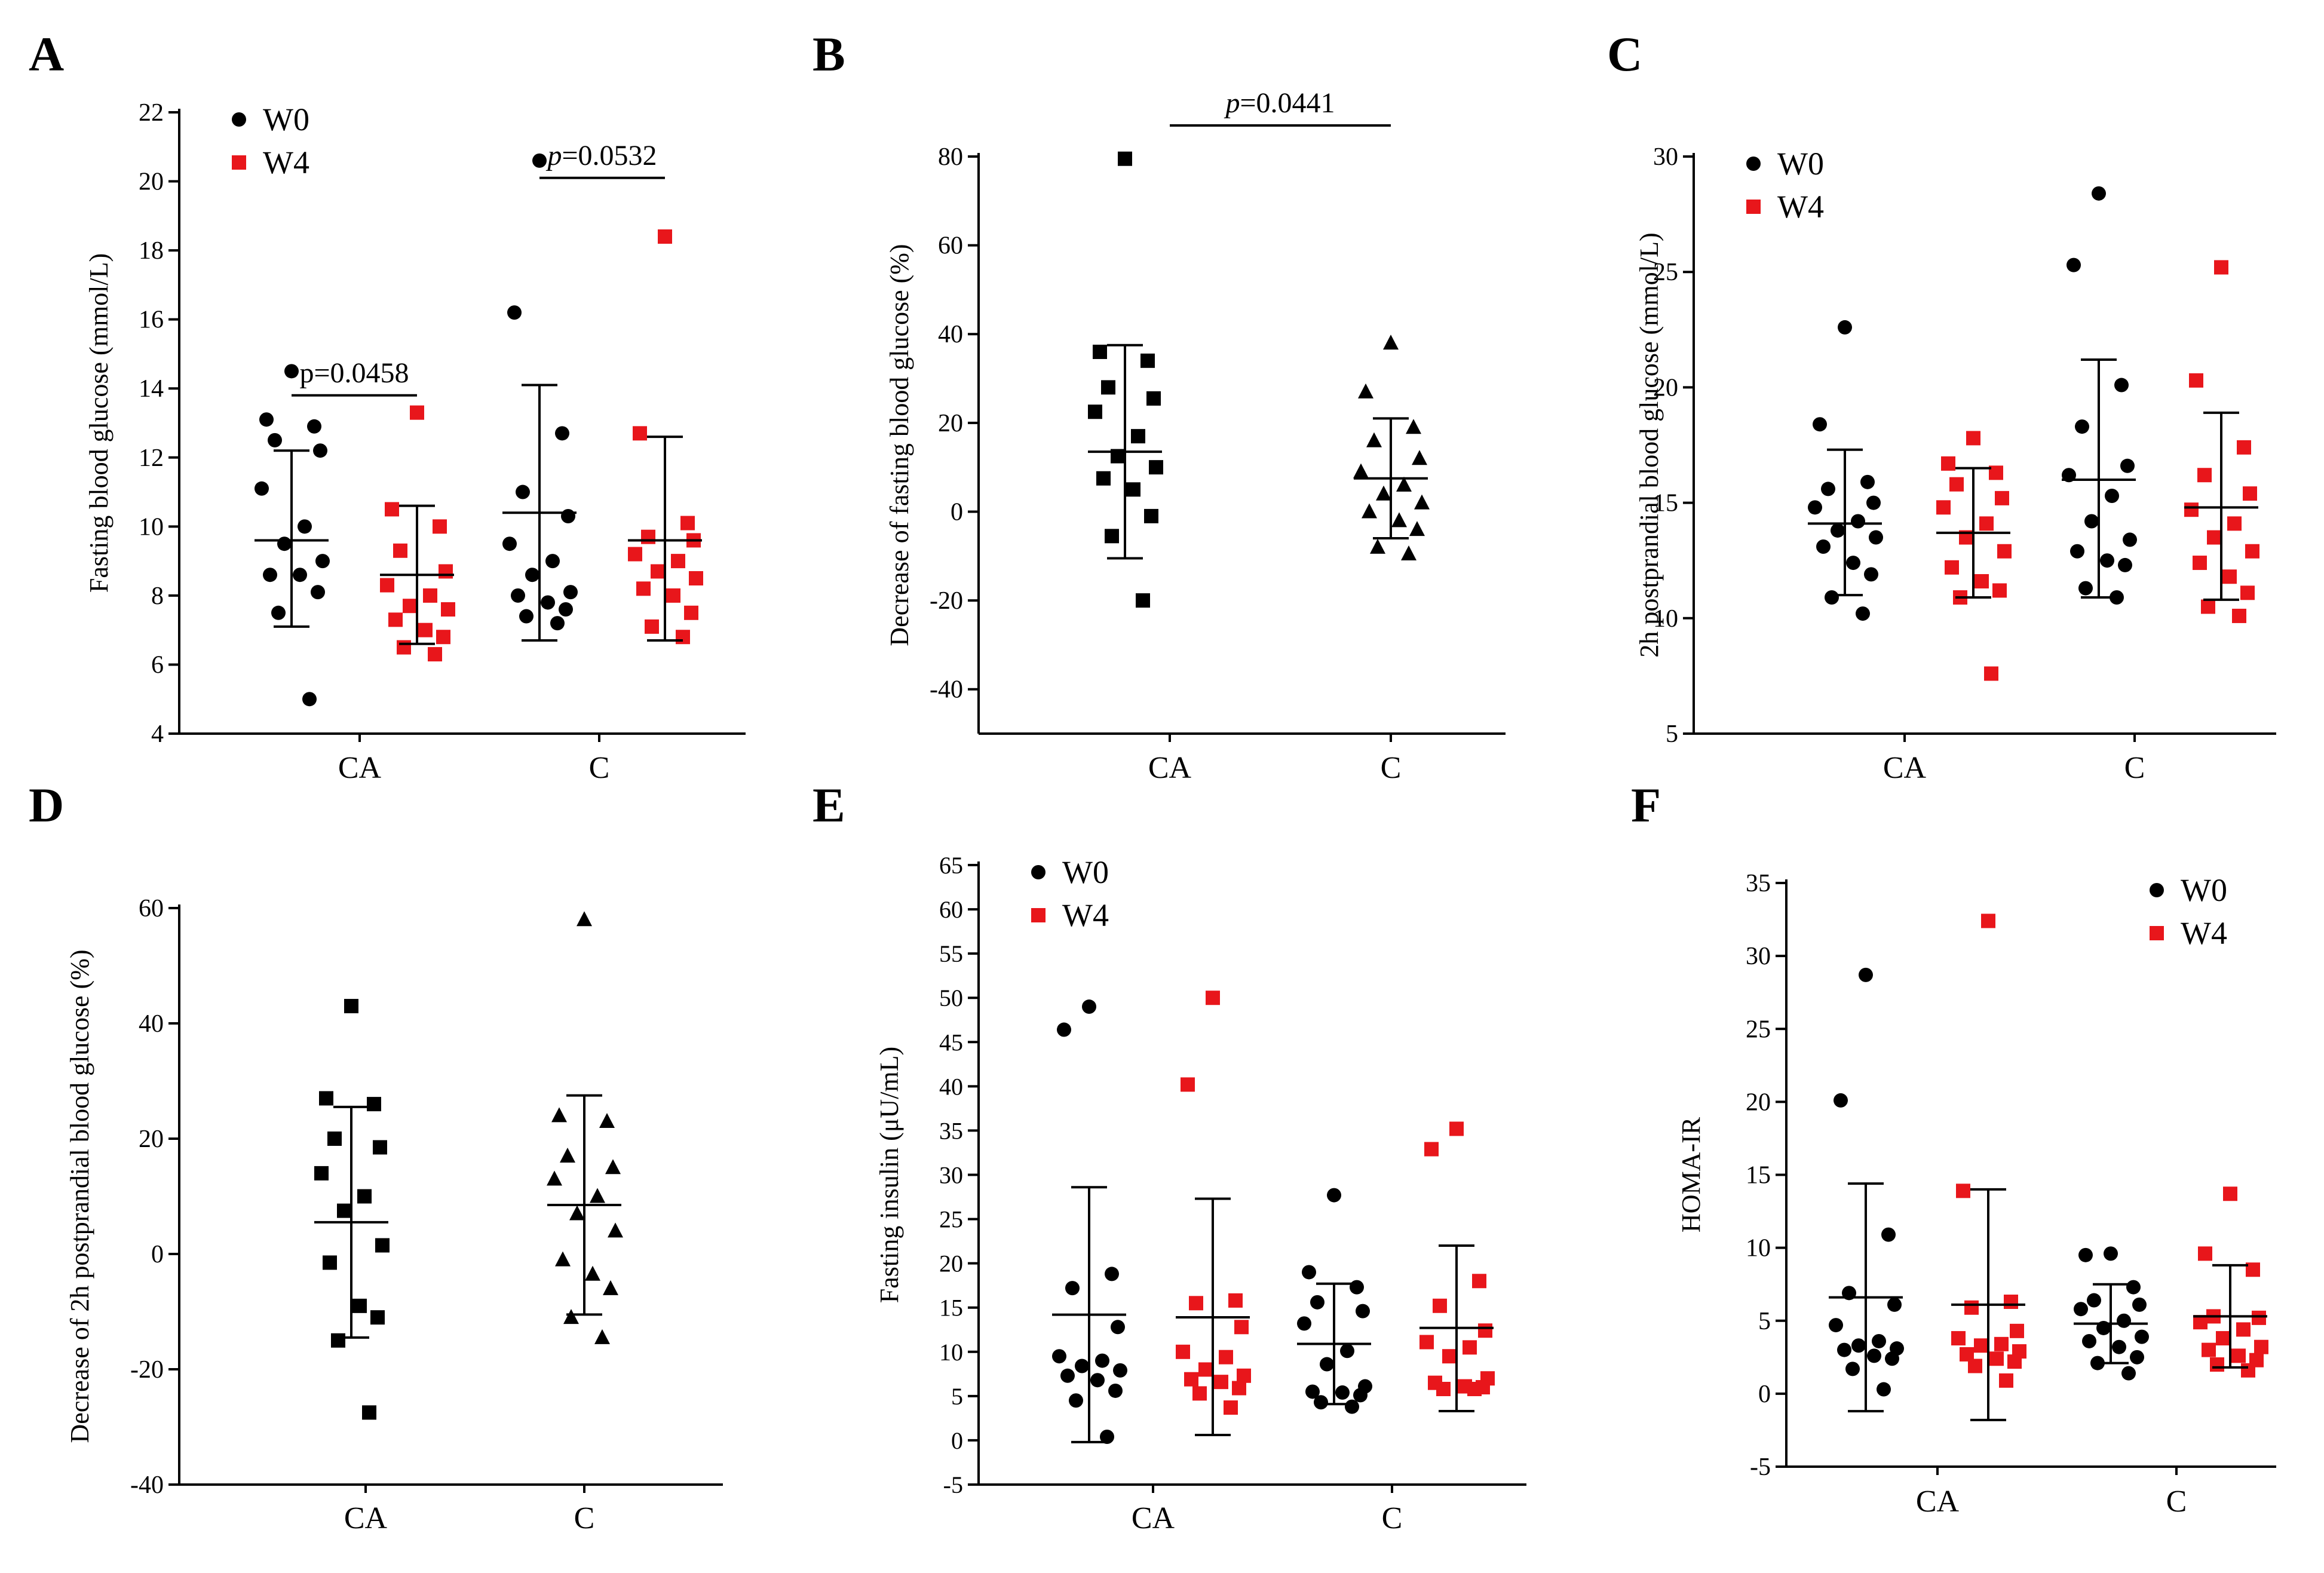  I want to click on legend-label: W4, so click(286, 162).